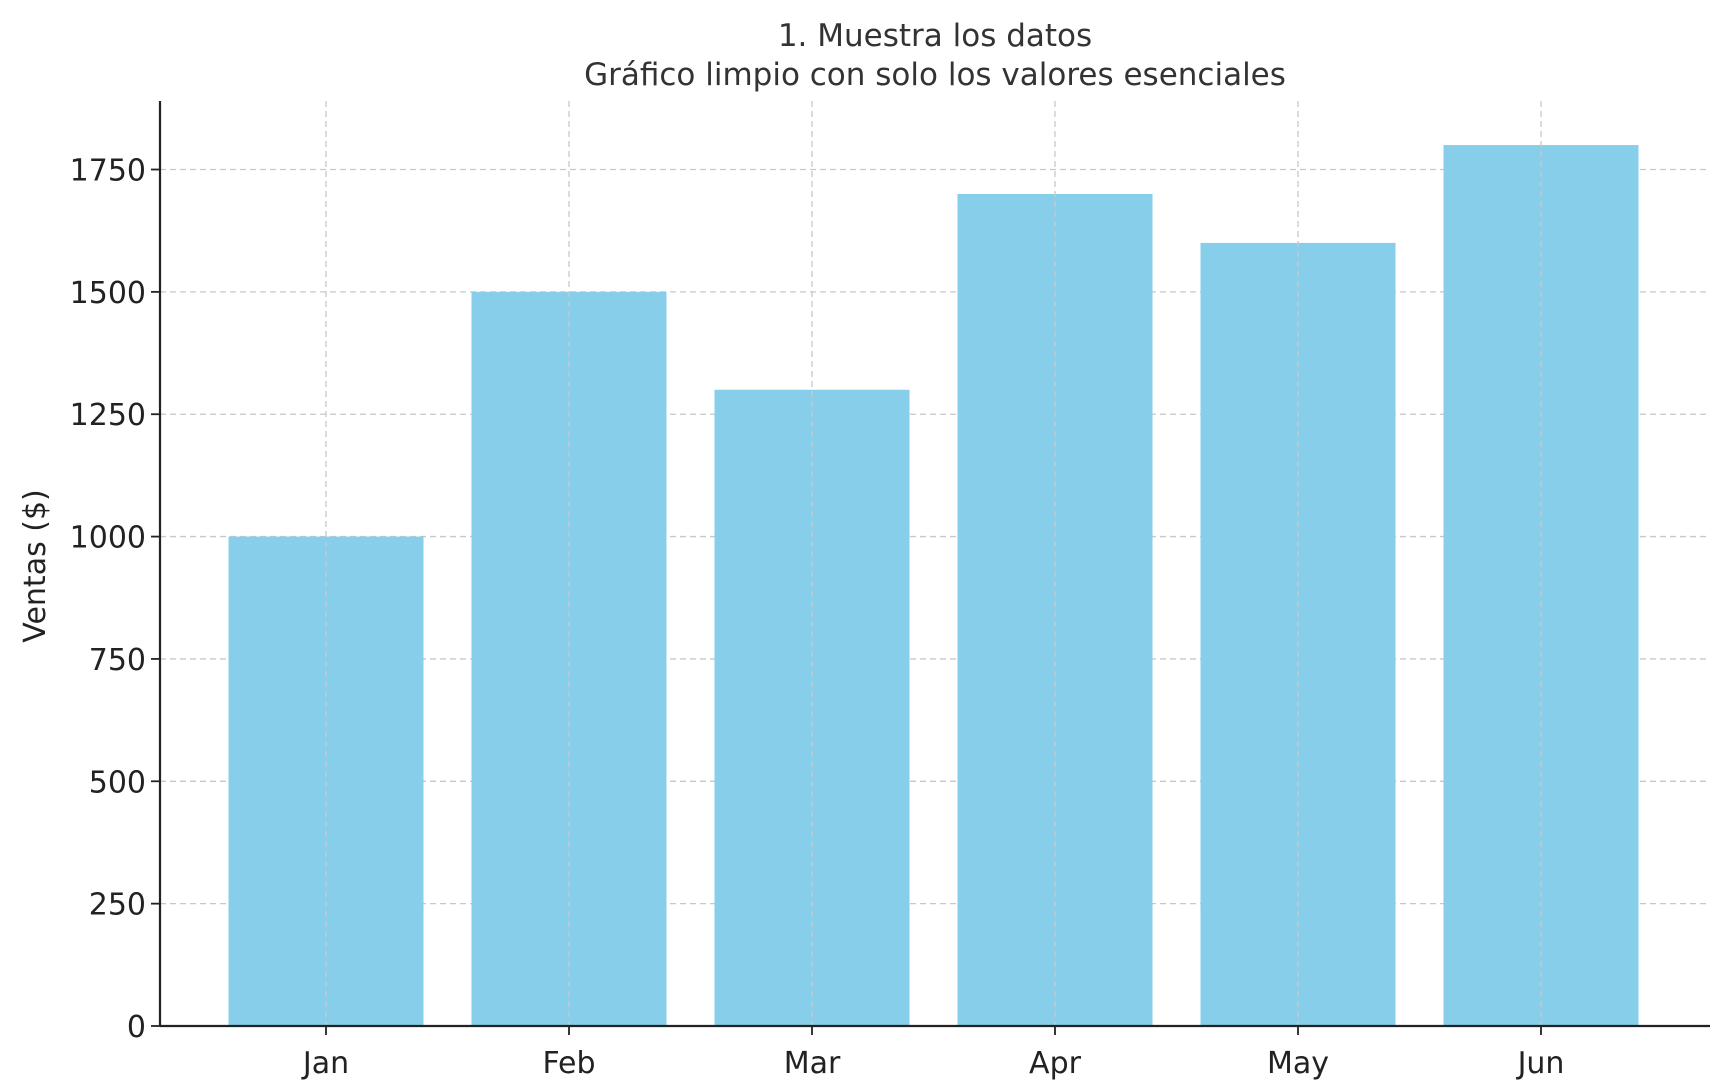 The width and height of the screenshot is (1728, 1089). I want to click on y-tick-label: 500, so click(117, 782).